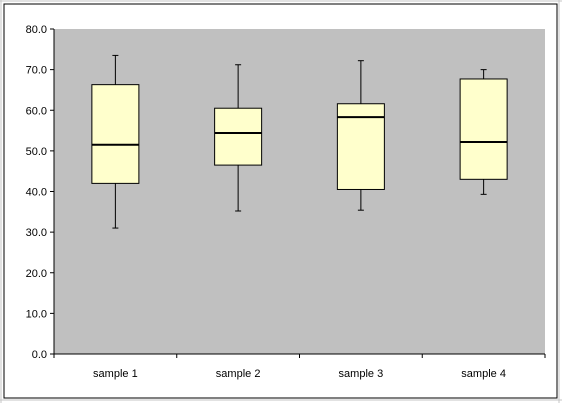 The image size is (562, 408). What do you see at coordinates (36, 193) in the screenshot?
I see `y-tick-label: 40.0` at bounding box center [36, 193].